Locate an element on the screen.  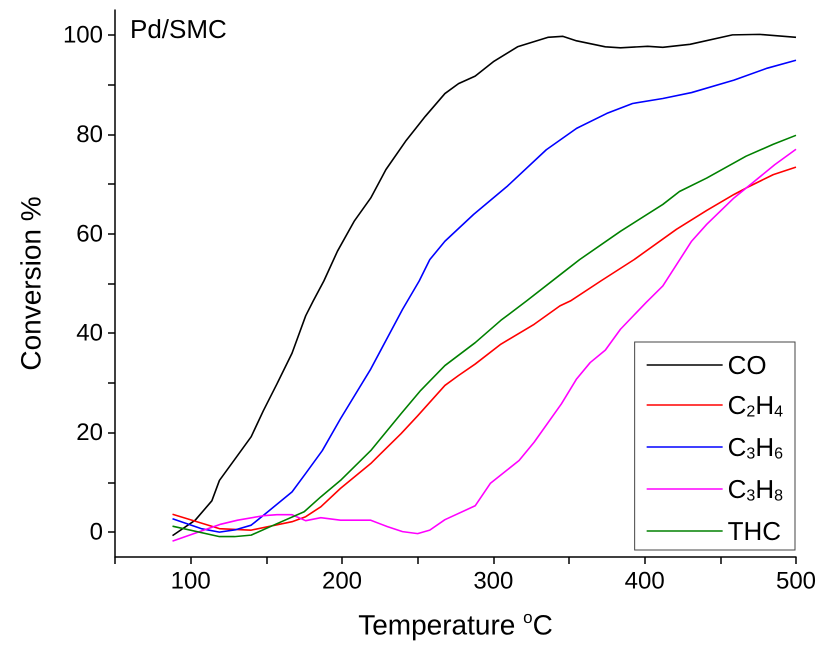
y-tick-label: 80 is located at coordinates (89, 134).